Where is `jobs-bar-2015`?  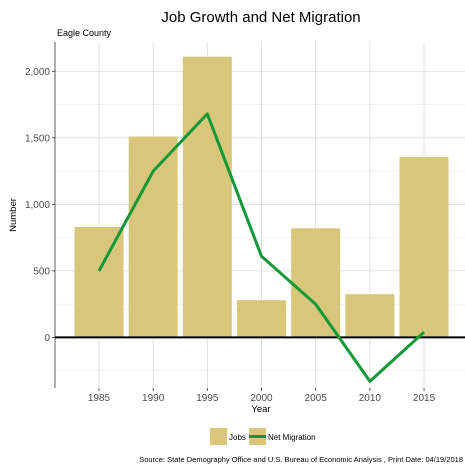
jobs-bar-2015 is located at coordinates (424, 247).